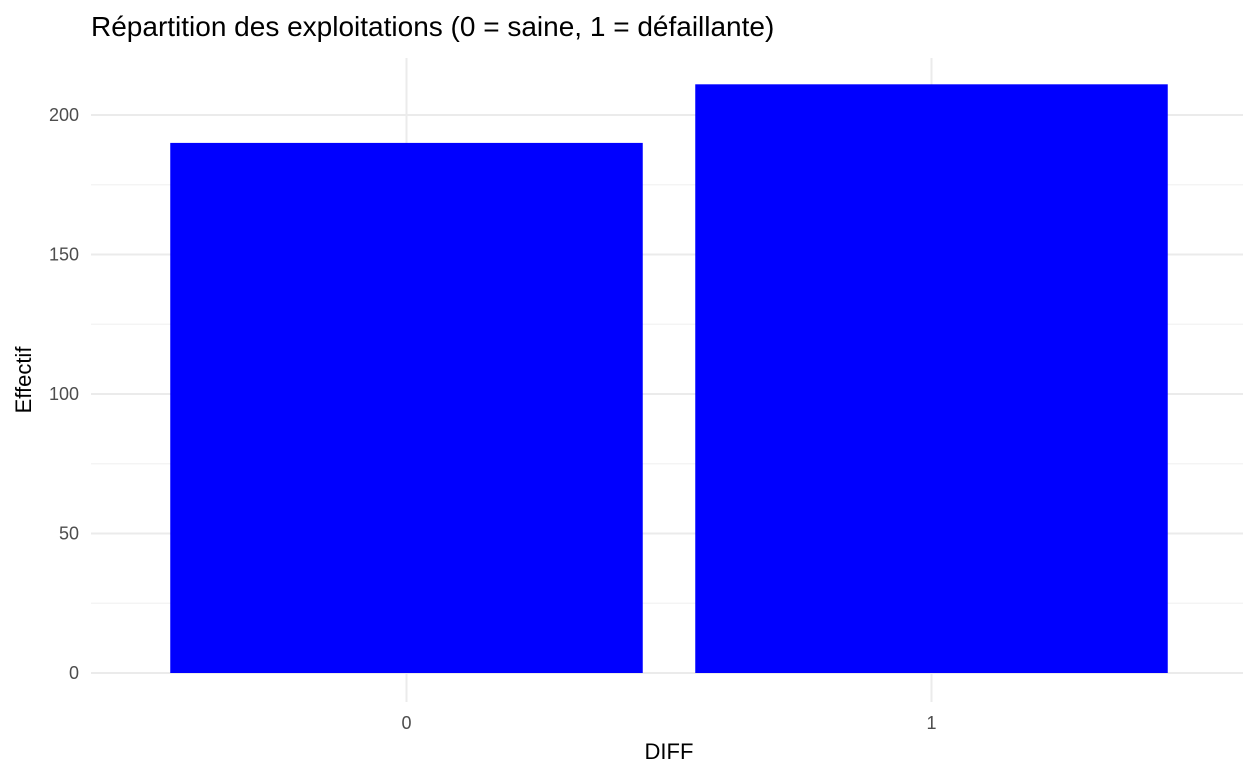 This screenshot has width=1259, height=778. I want to click on y-axis-title: Effectif, so click(23, 380).